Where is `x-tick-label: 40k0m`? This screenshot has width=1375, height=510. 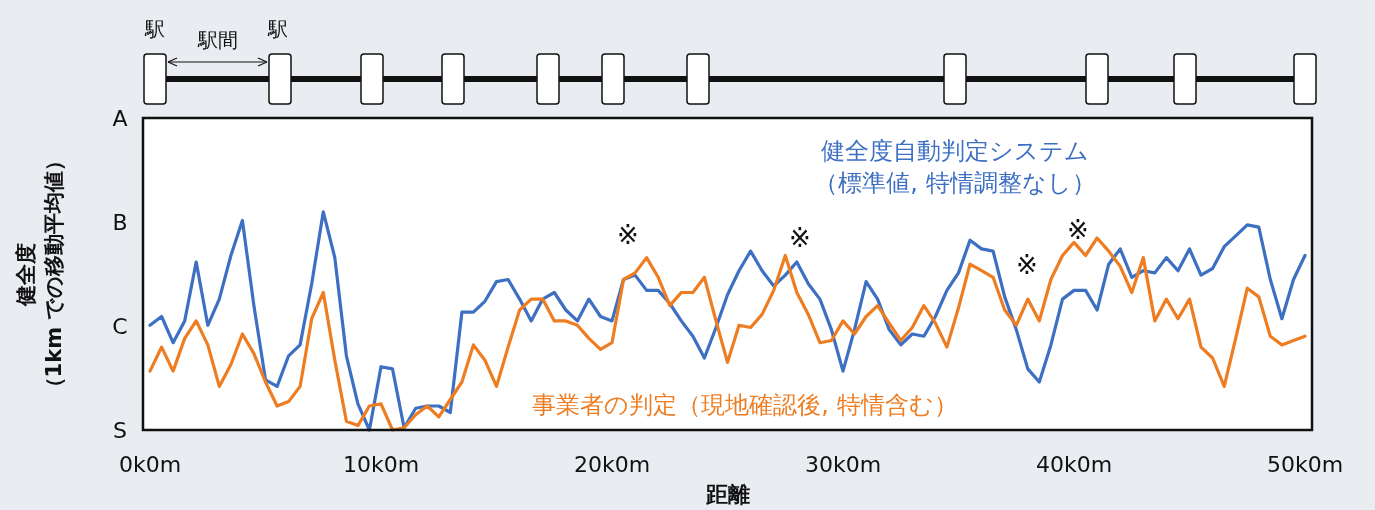 x-tick-label: 40k0m is located at coordinates (1074, 464).